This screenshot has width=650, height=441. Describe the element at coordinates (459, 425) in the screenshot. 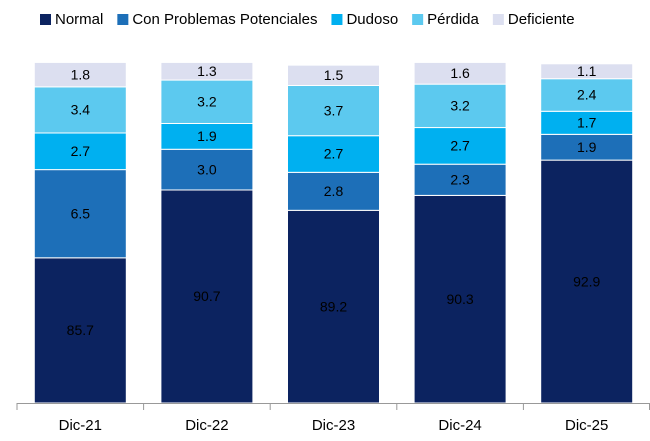

I see `x-tick-label: Dic-24` at that location.